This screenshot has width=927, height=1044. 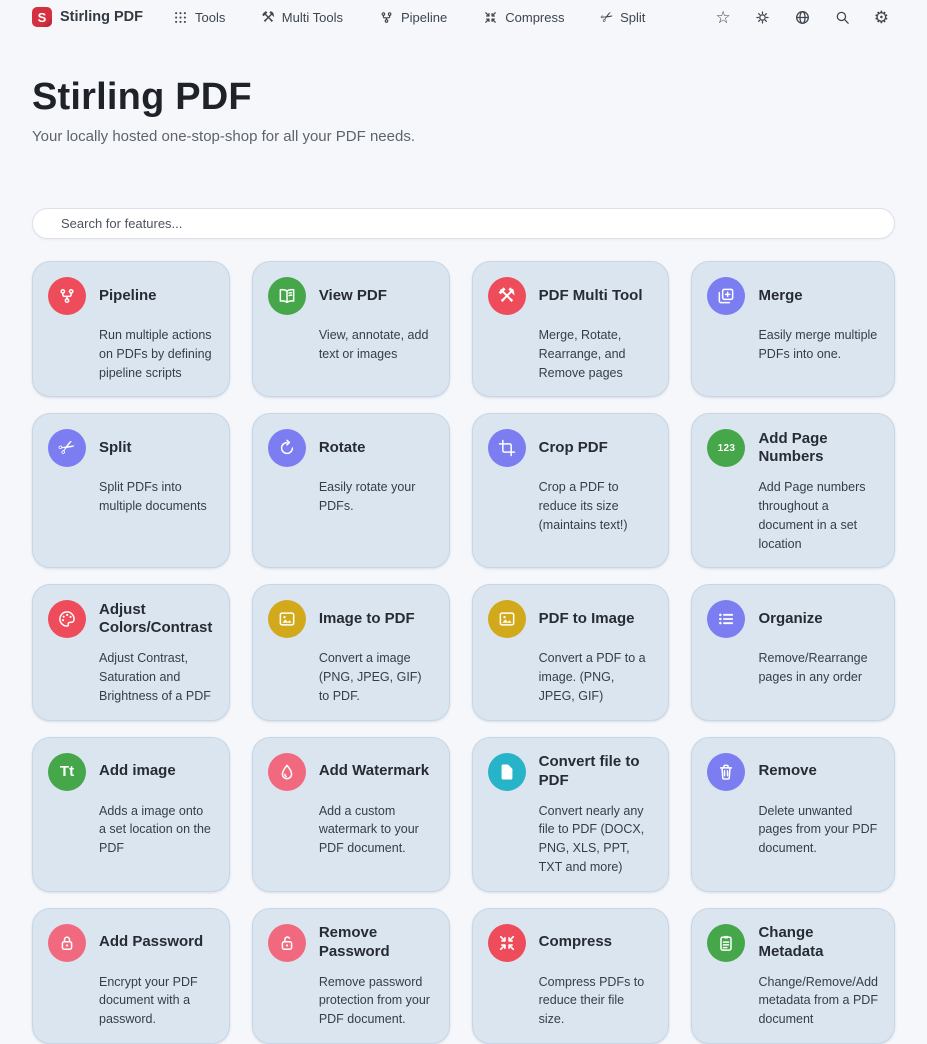 I want to click on compress-icon, so click(x=506, y=942).